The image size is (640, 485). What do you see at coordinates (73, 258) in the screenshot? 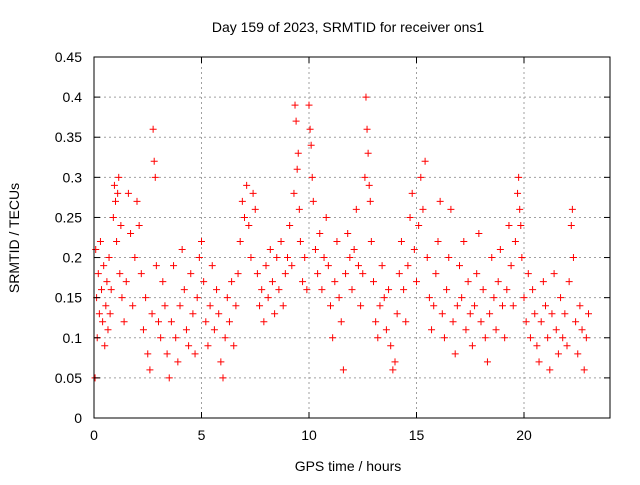
I see `y-tick-label: 0.2` at bounding box center [73, 258].